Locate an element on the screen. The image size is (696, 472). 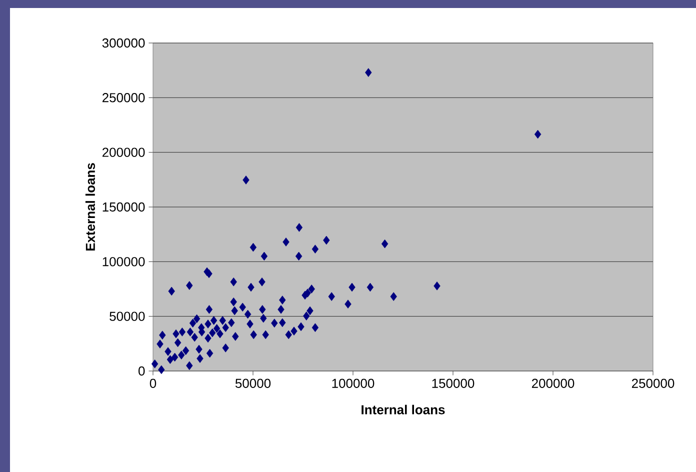
x-tick-label: 250000 is located at coordinates (653, 383).